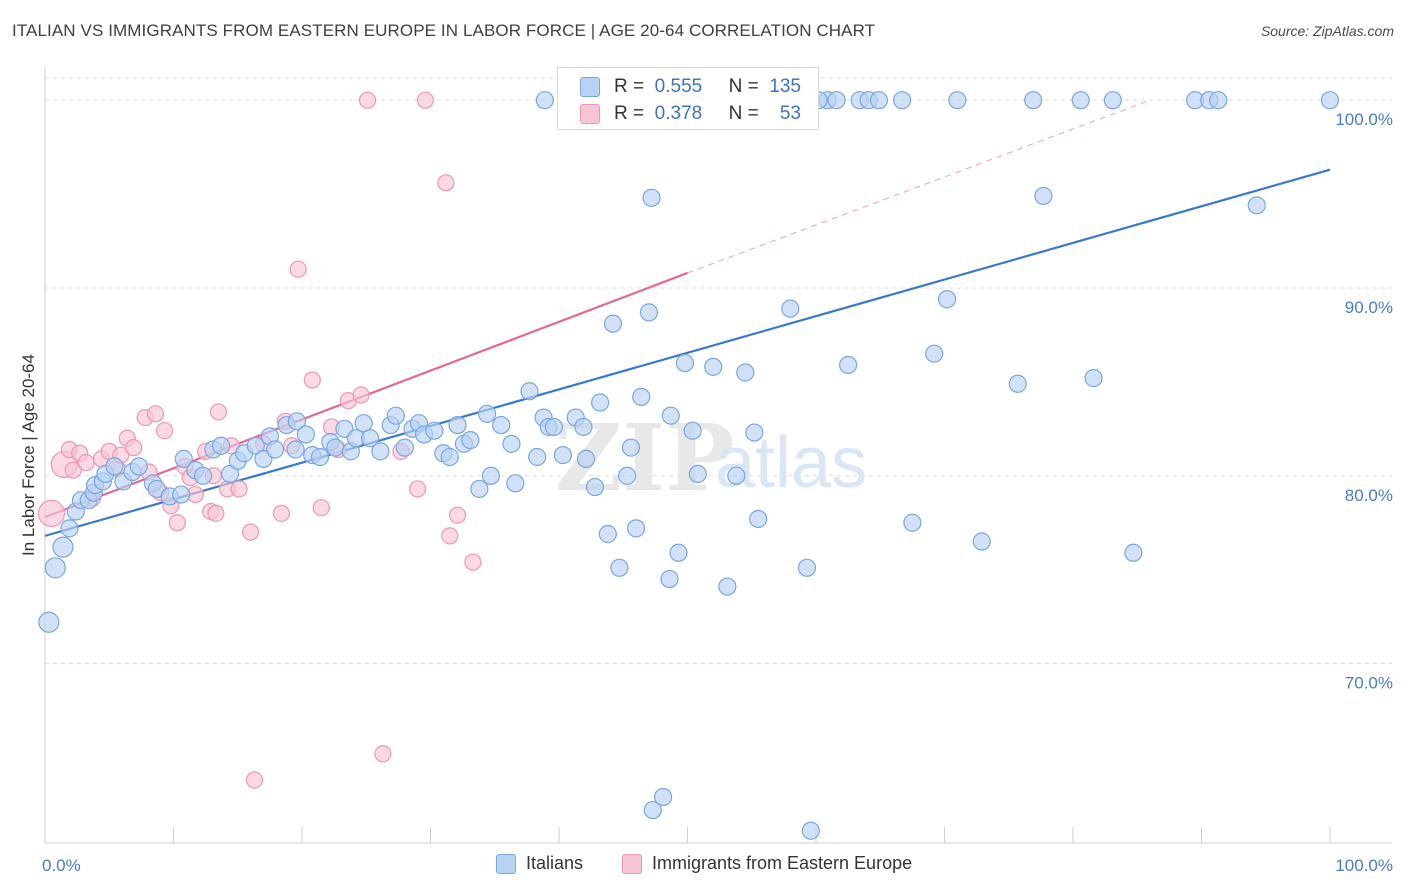 The width and height of the screenshot is (1406, 892). I want to click on r-value: 0.555, so click(678, 86).